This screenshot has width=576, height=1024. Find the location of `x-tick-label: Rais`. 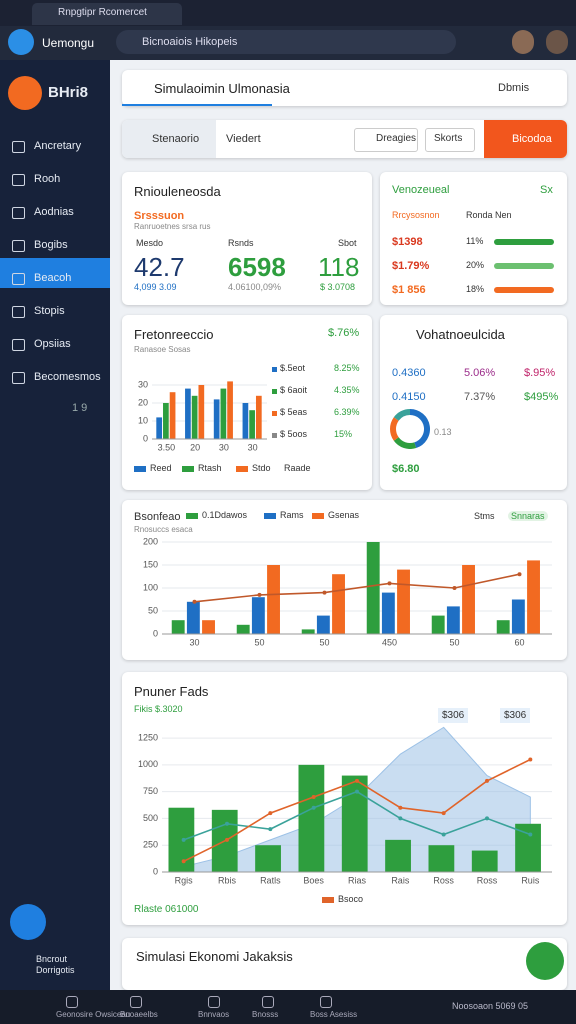

x-tick-label: Rais is located at coordinates (400, 880).